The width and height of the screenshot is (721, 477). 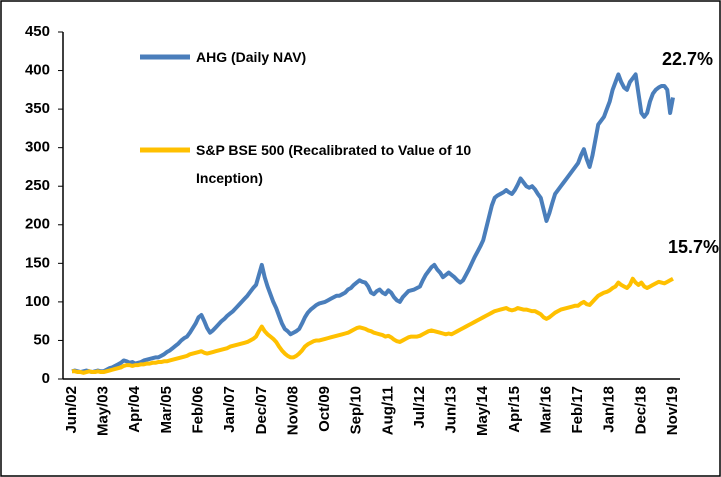 What do you see at coordinates (324, 409) in the screenshot?
I see `x-tick-label: Oct/09` at bounding box center [324, 409].